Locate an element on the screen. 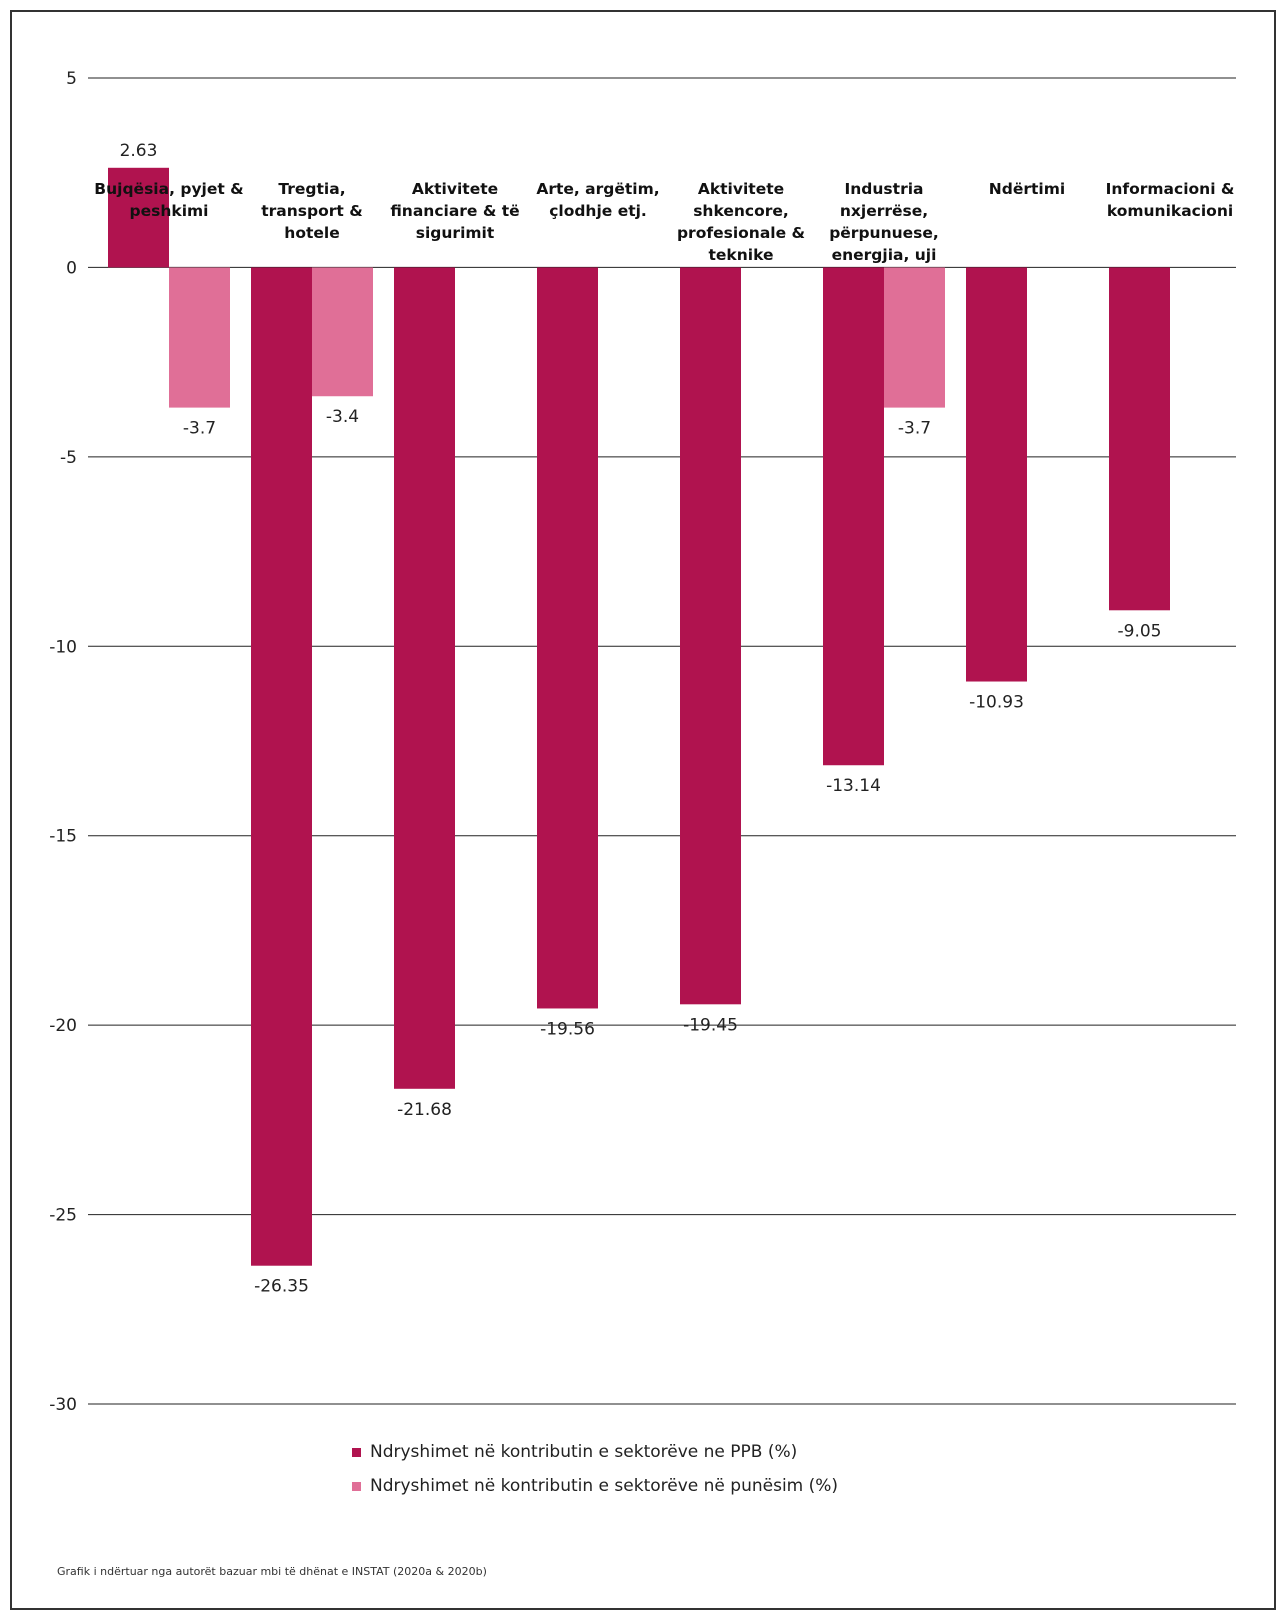  category-label: energjia, uji is located at coordinates (884, 255).